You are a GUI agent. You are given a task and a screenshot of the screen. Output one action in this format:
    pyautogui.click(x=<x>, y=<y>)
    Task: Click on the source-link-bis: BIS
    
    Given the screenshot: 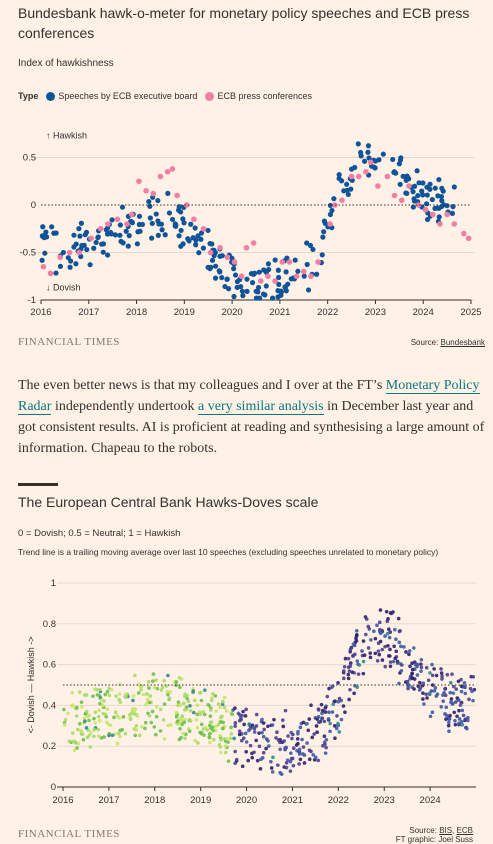 What is the action you would take?
    pyautogui.click(x=446, y=830)
    